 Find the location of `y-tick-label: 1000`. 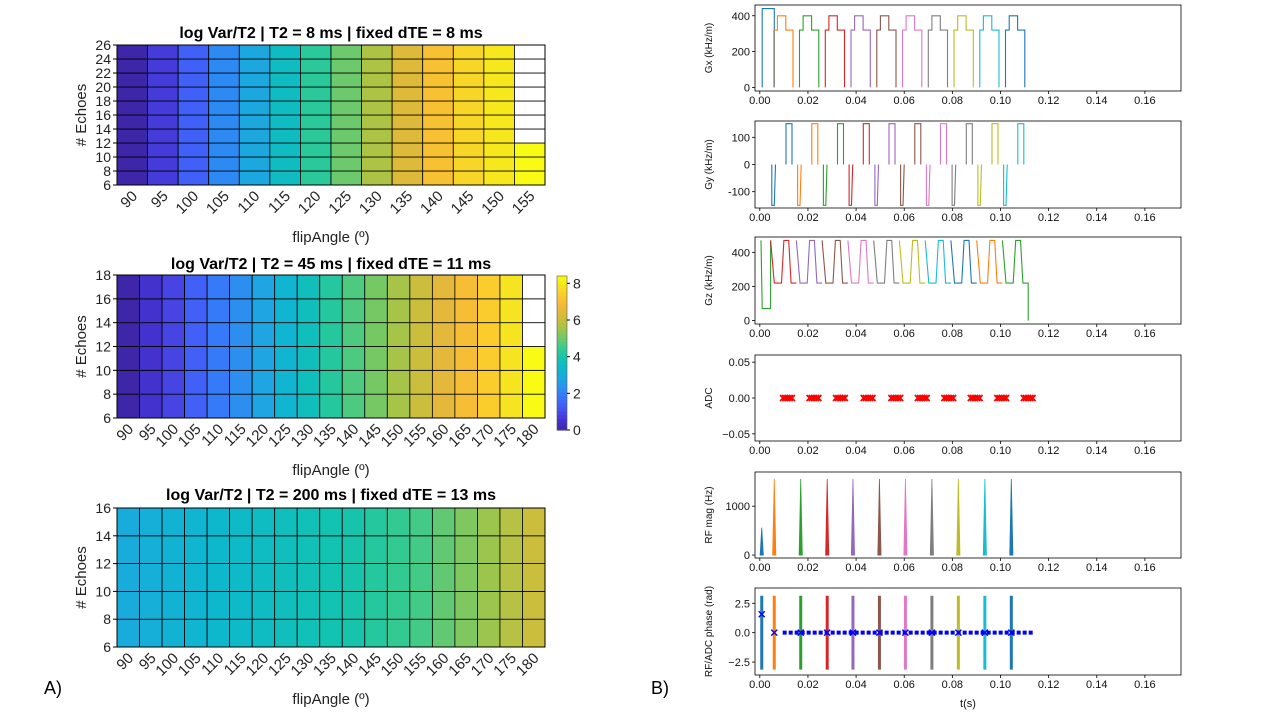

y-tick-label: 1000 is located at coordinates (738, 507).